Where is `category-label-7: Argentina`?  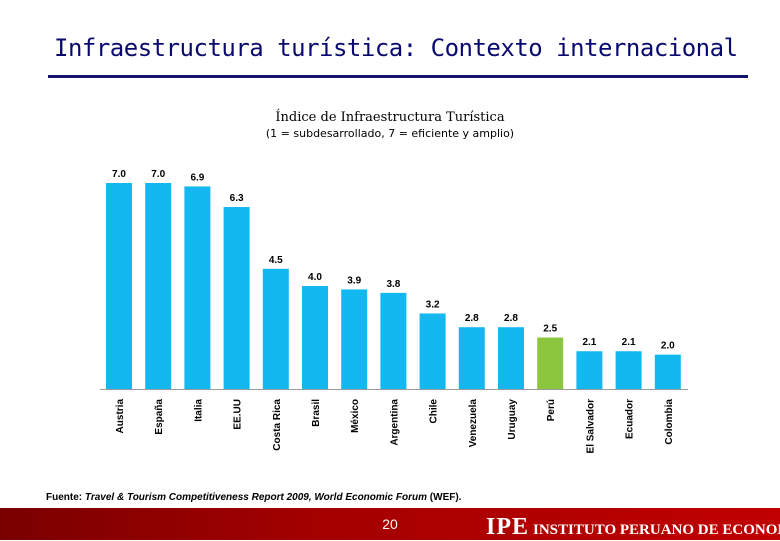 category-label-7: Argentina is located at coordinates (394, 422).